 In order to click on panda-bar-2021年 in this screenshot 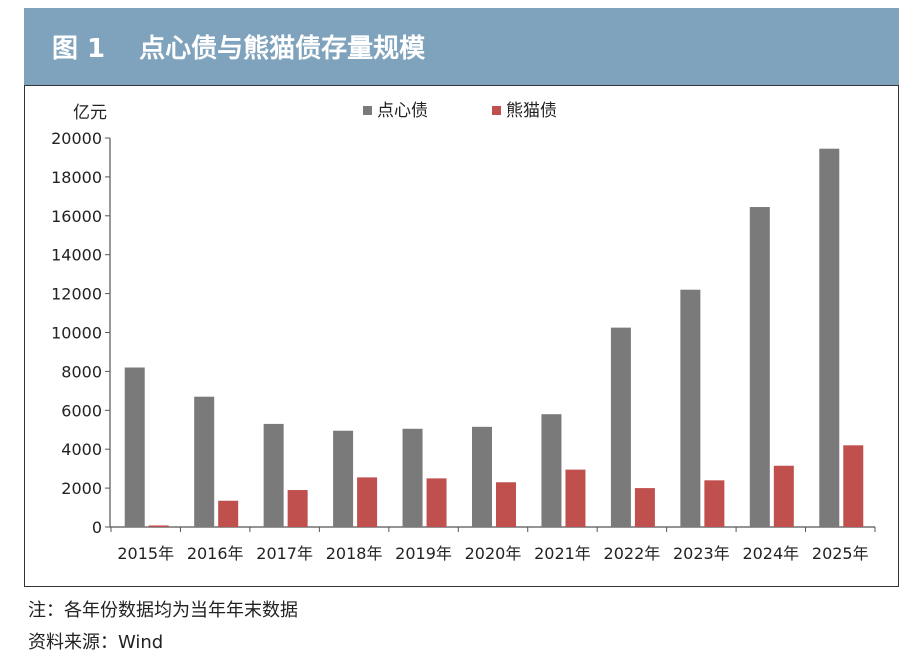, I will do `click(575, 498)`.